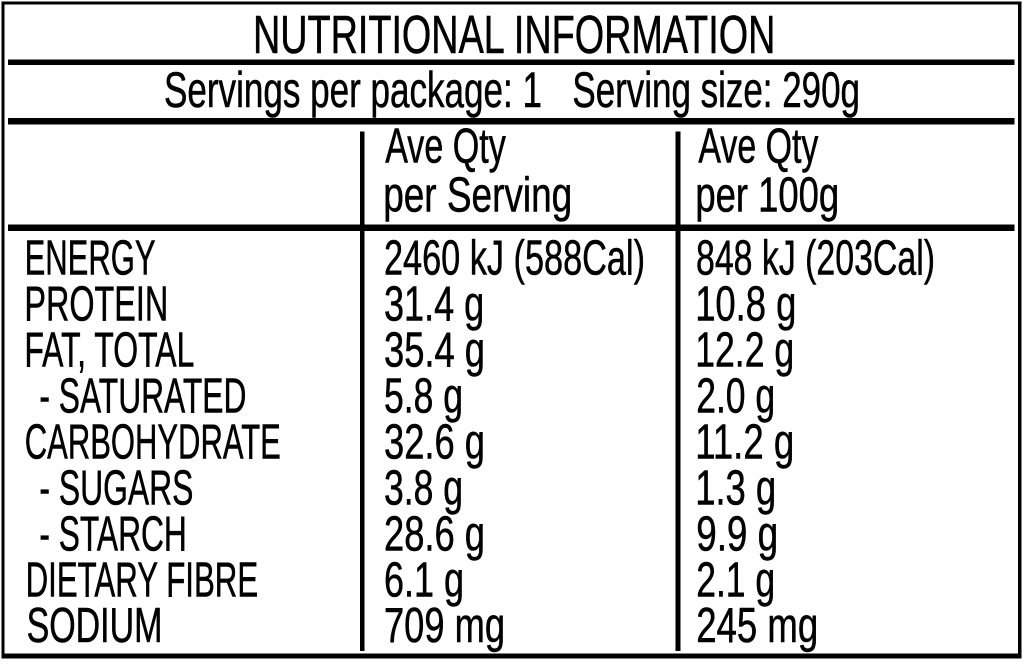 The width and height of the screenshot is (1024, 666). Describe the element at coordinates (514, 258) in the screenshot. I see `svg-text: 2460 kJ (588Cal)` at that location.